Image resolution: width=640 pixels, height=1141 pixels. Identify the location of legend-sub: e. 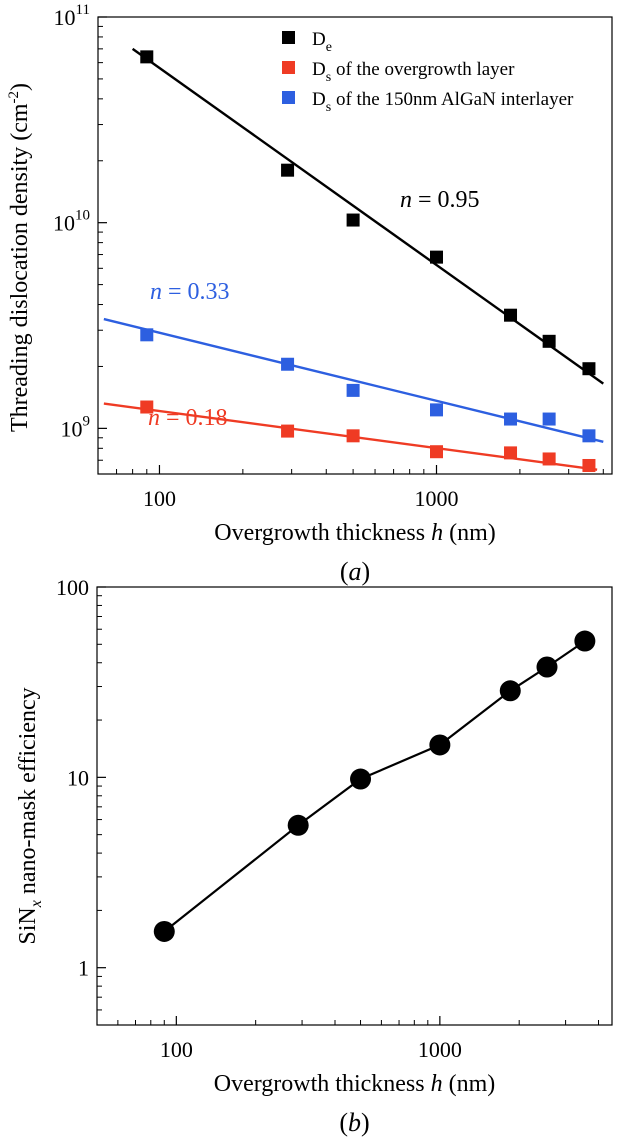
(329, 47).